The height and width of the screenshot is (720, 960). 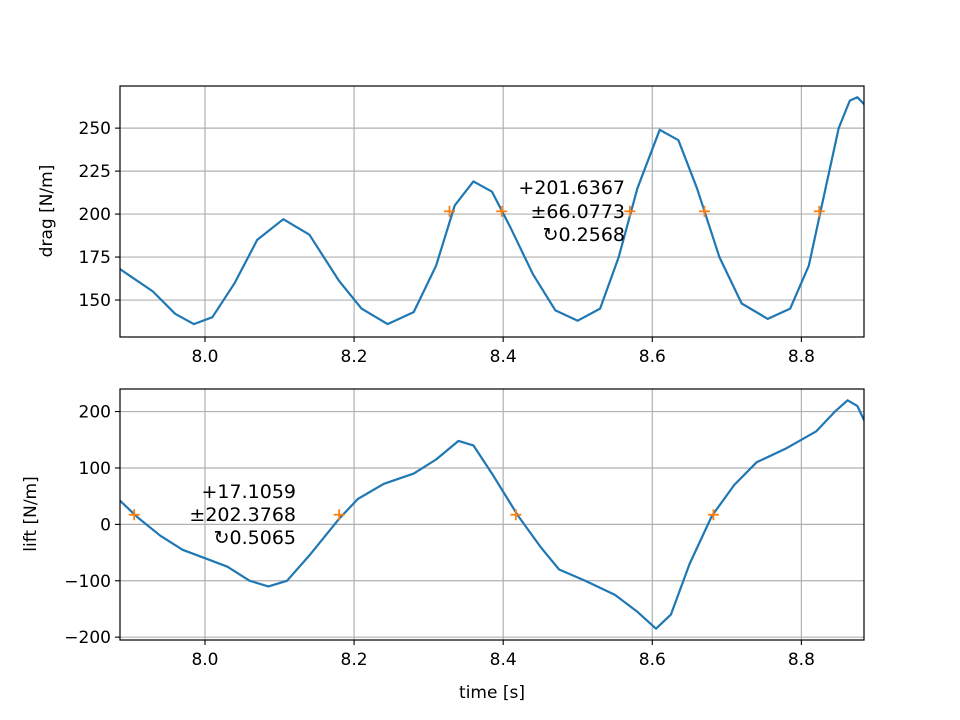 What do you see at coordinates (105, 525) in the screenshot?
I see `lift-y-tick-label: 0` at bounding box center [105, 525].